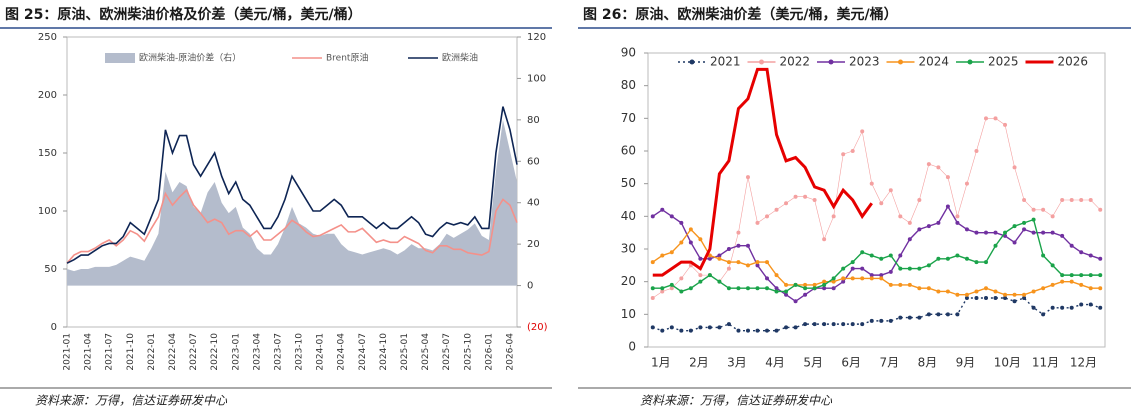  What do you see at coordinates (405, 352) in the screenshot?
I see `x-tick-label: 2025-01` at bounding box center [405, 352].